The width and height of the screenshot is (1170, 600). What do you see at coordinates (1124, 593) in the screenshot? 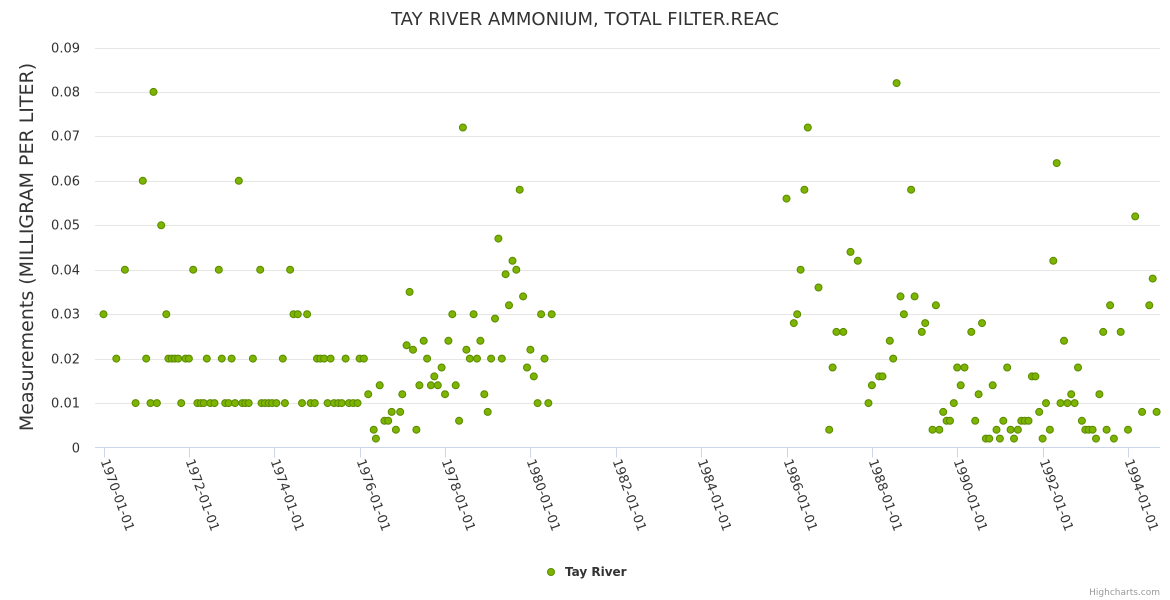
I see `credits-link: Highcharts.com` at bounding box center [1124, 593].